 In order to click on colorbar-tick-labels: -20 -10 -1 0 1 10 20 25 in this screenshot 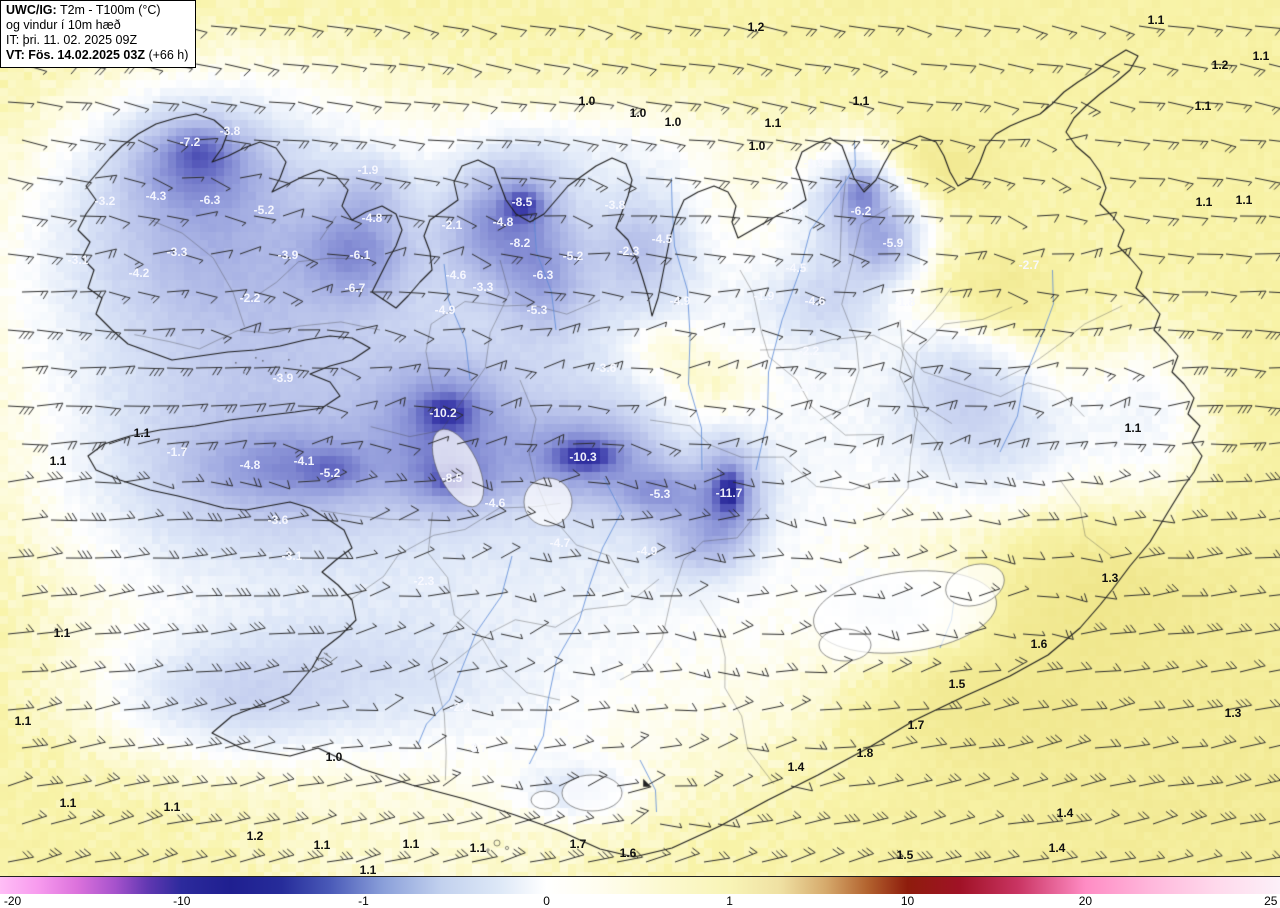, I will do `click(640, 901)`.